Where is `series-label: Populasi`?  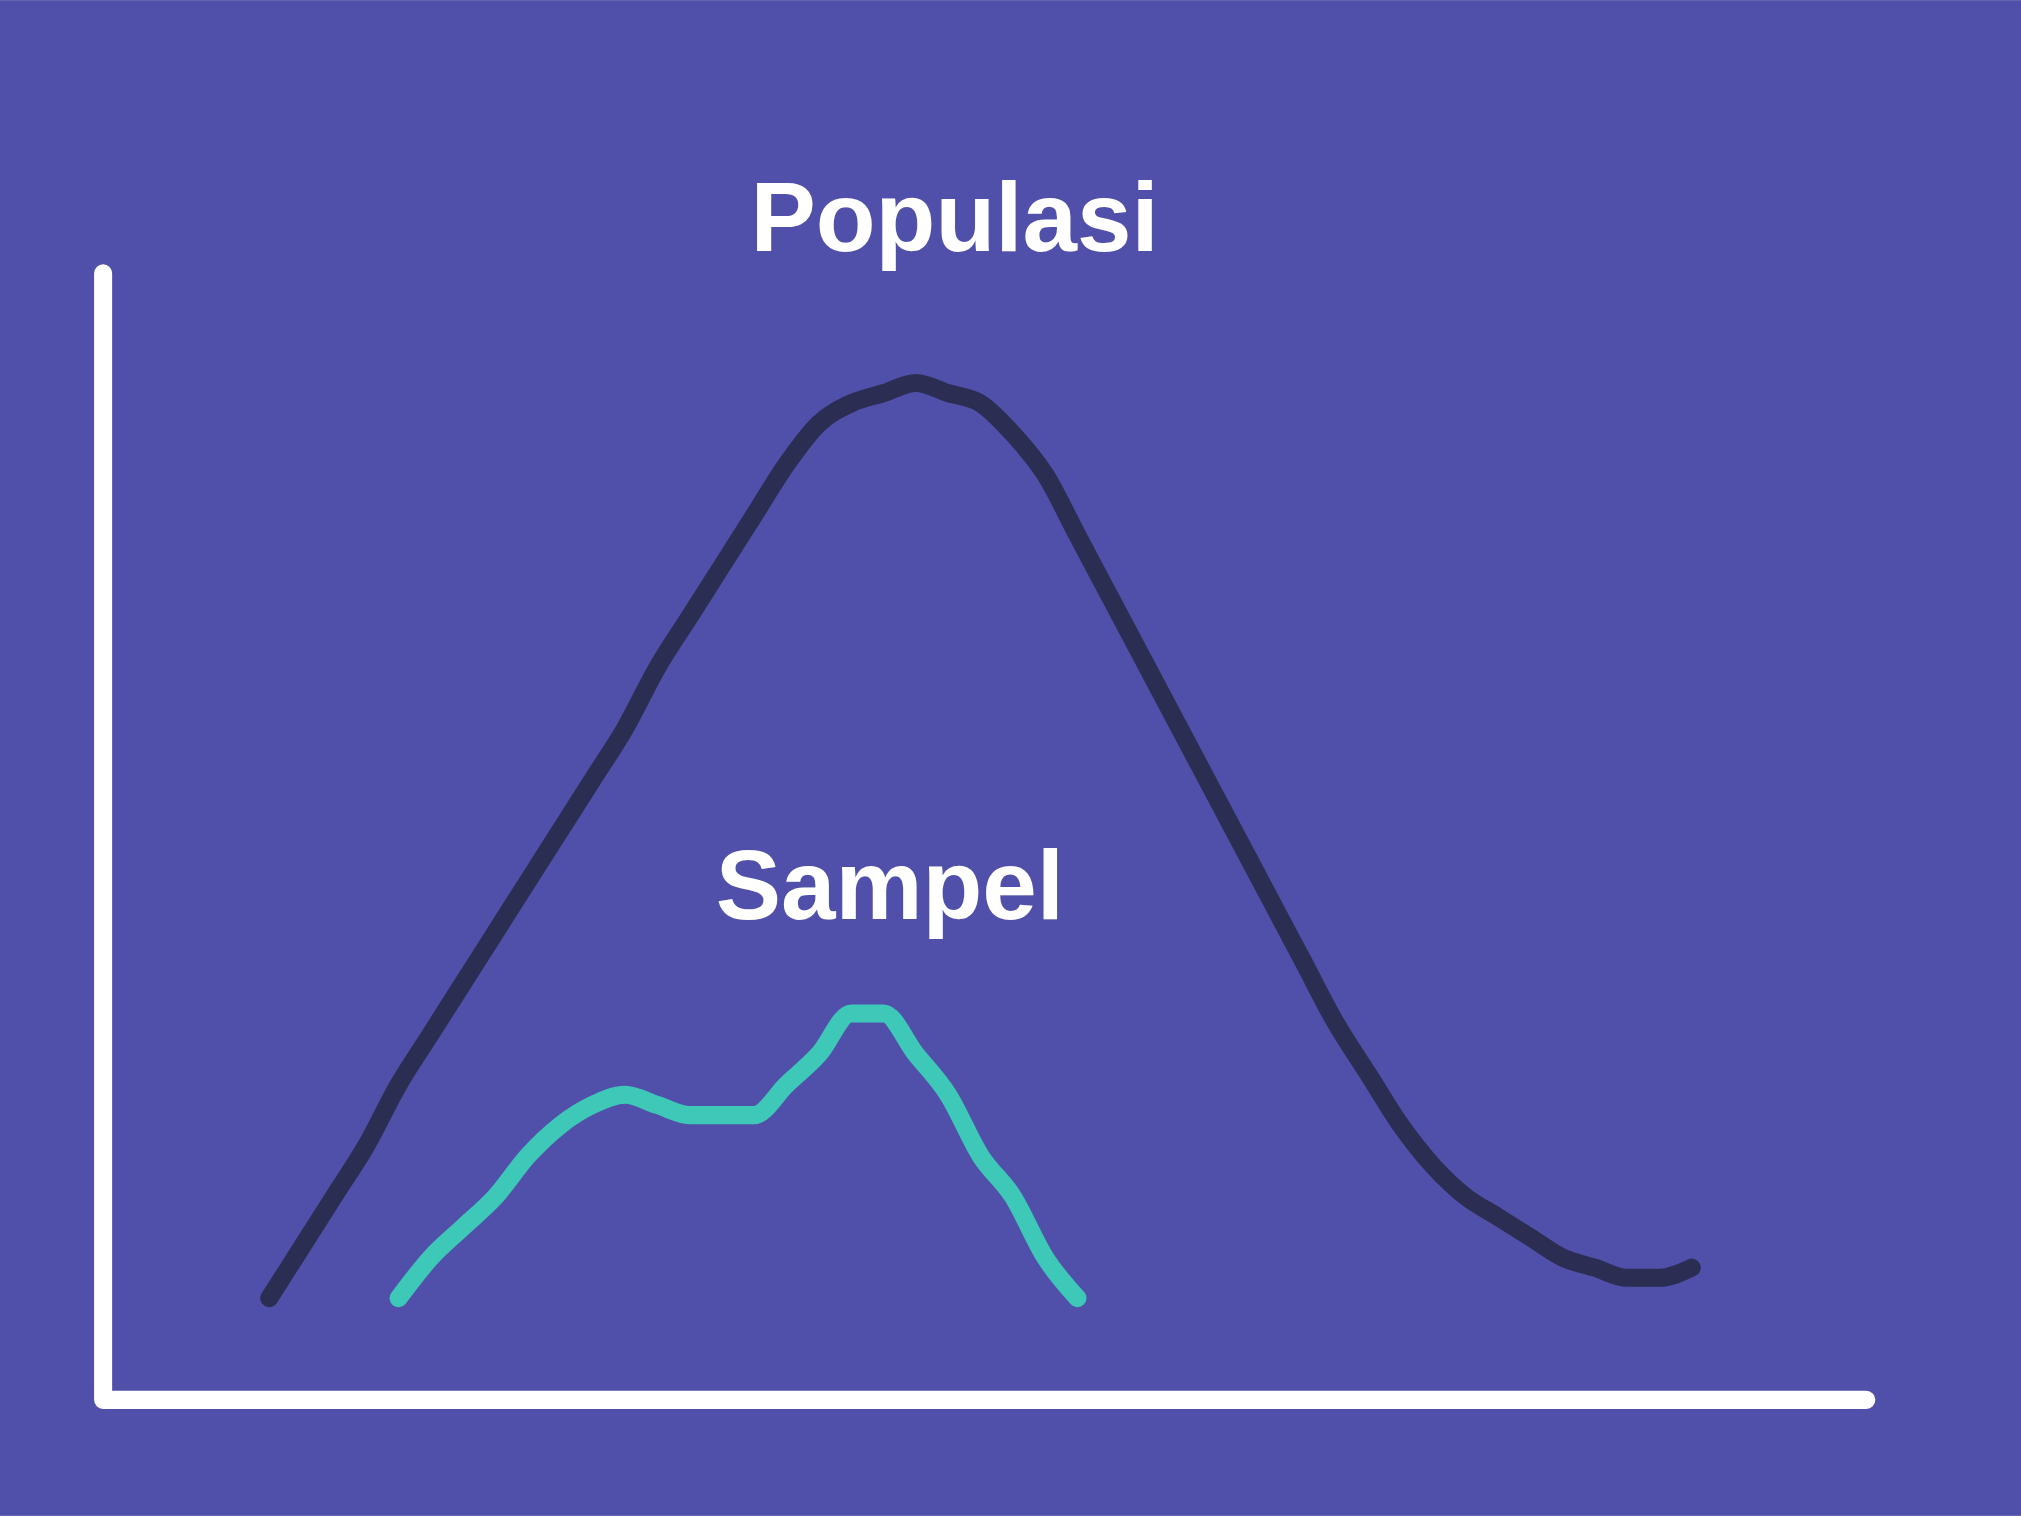
series-label: Populasi is located at coordinates (954, 217).